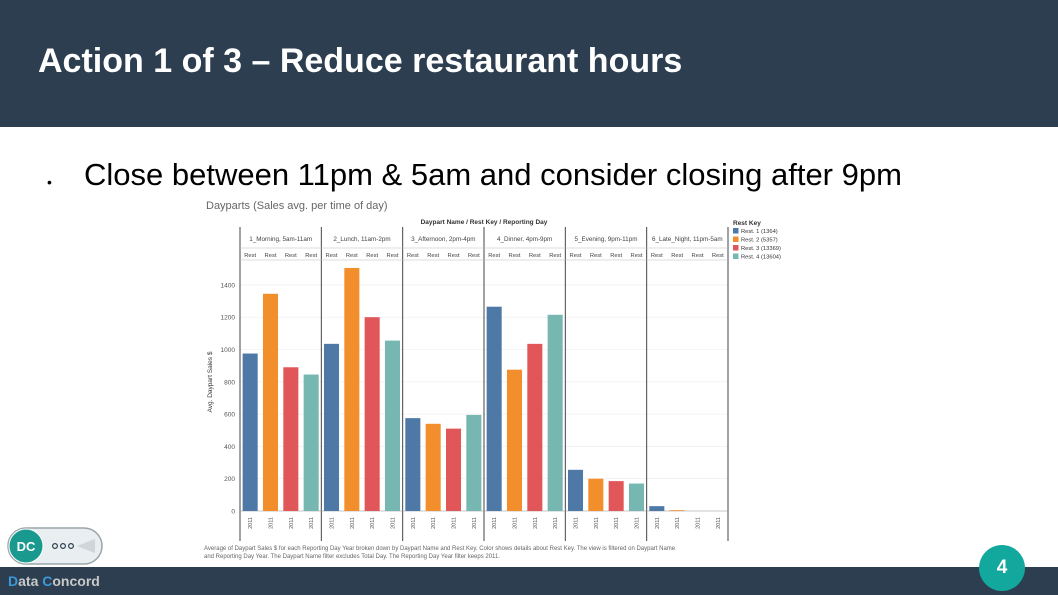 The image size is (1058, 595). I want to click on y-tick-label: 1200, so click(228, 318).